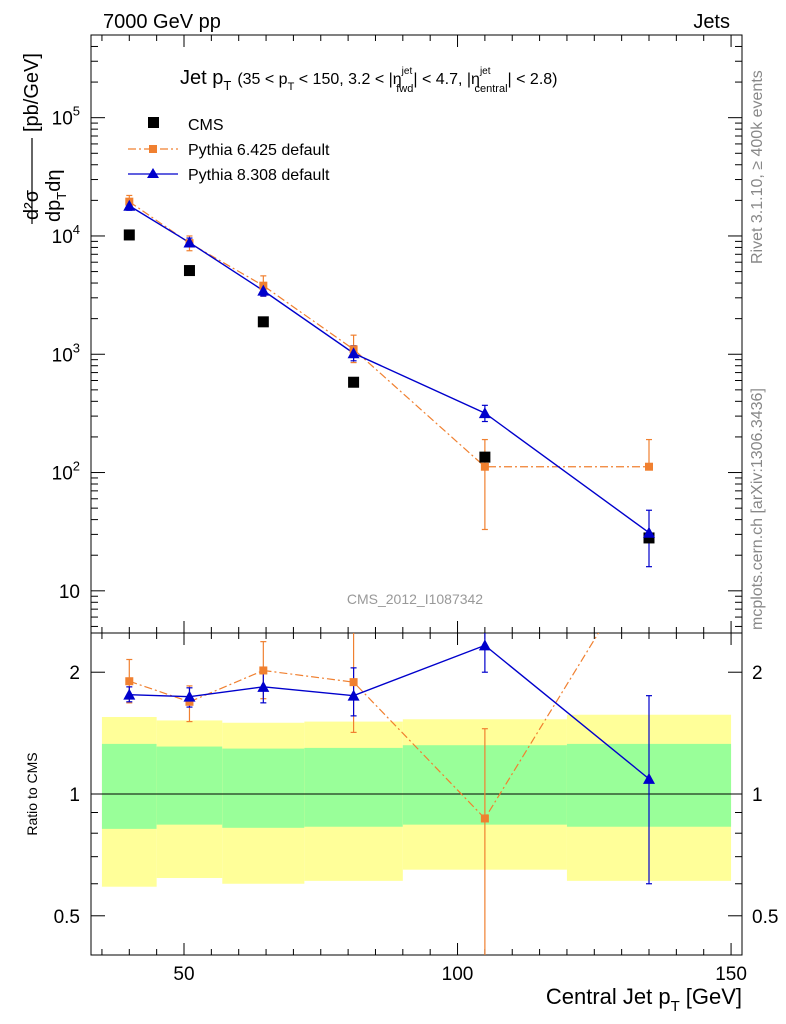 The image size is (786, 1024). Describe the element at coordinates (76, 347) in the screenshot. I see `y-tick-label-exponent: 3` at that location.